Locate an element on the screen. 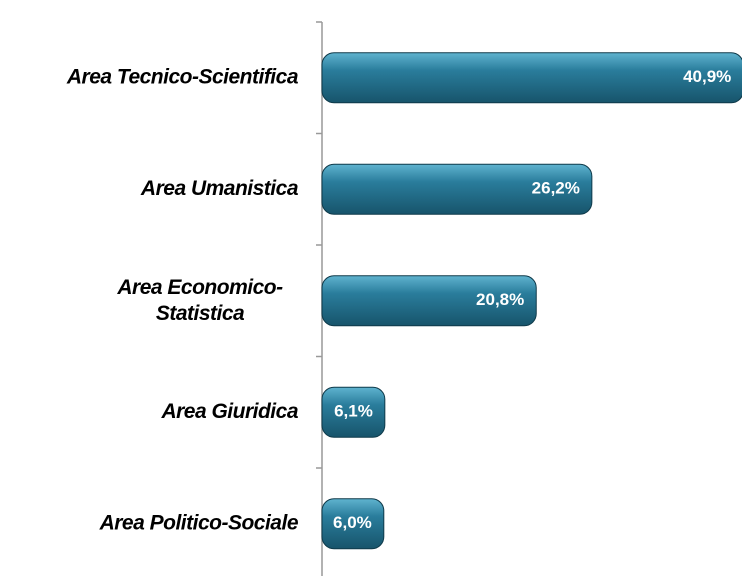 The width and height of the screenshot is (742, 576). value-label: 20,8% is located at coordinates (500, 299).